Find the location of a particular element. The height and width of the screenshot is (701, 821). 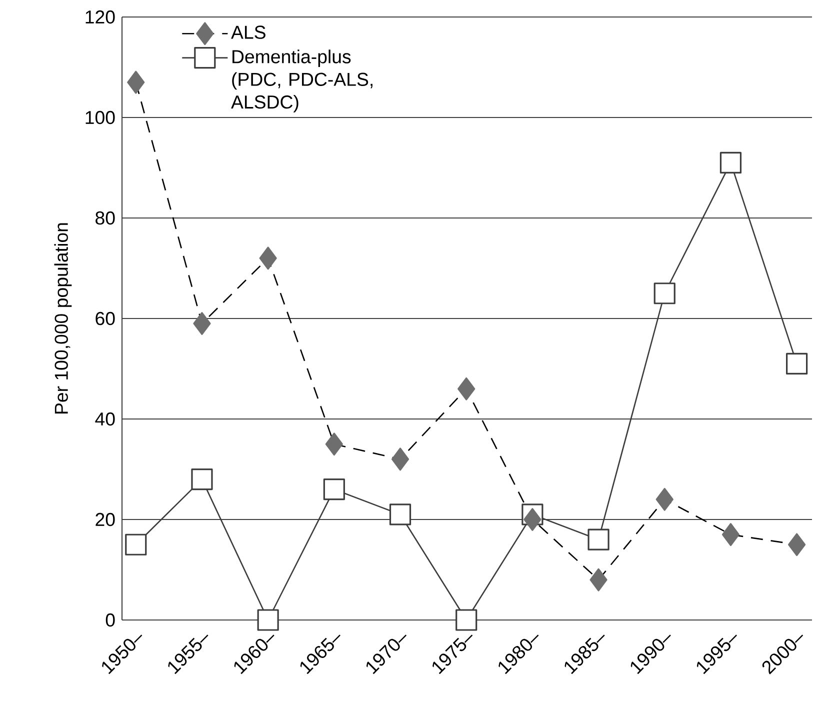

y-tick-label: 0 is located at coordinates (110, 620).